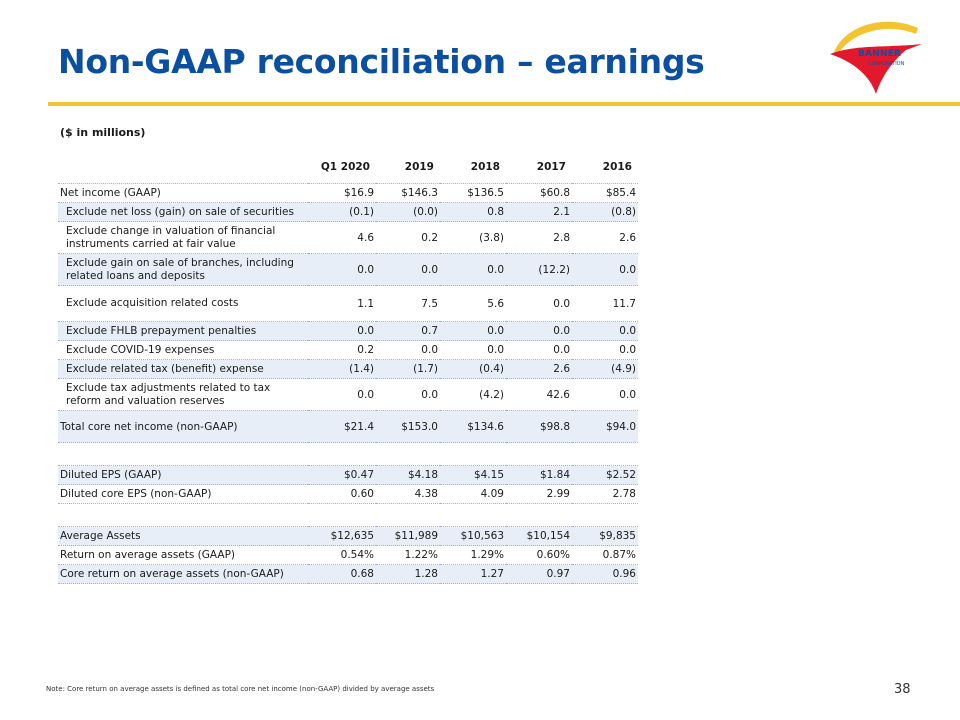 This screenshot has width=960, height=720. I want to click on cell-value: $60.8, so click(539, 193).